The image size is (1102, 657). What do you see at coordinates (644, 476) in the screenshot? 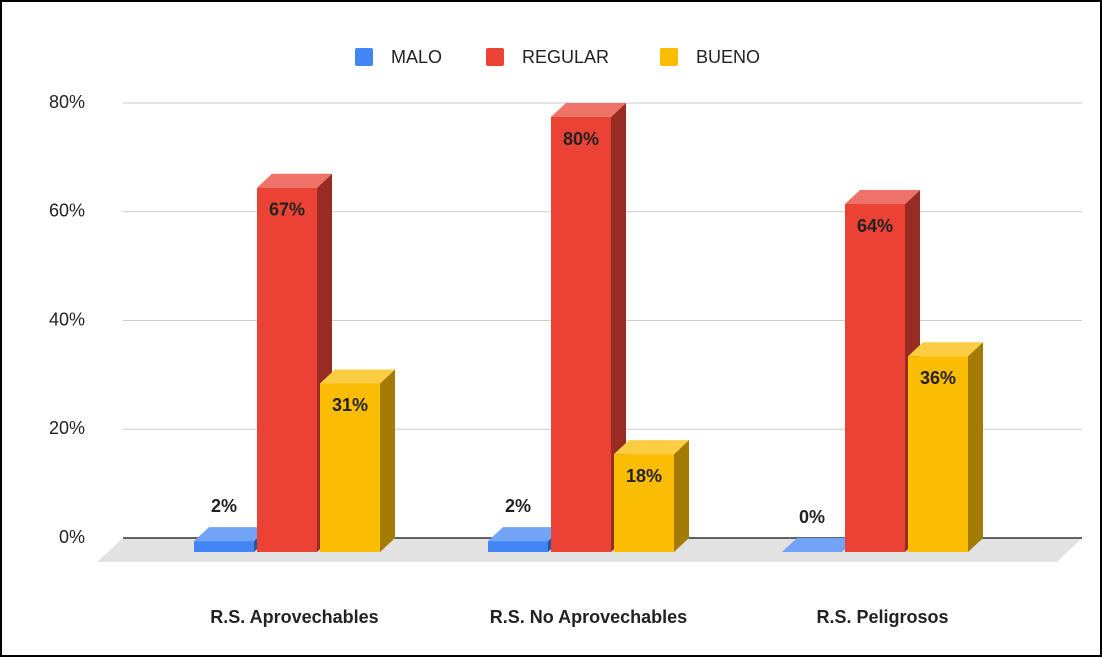
I see `data-label: 18%` at bounding box center [644, 476].